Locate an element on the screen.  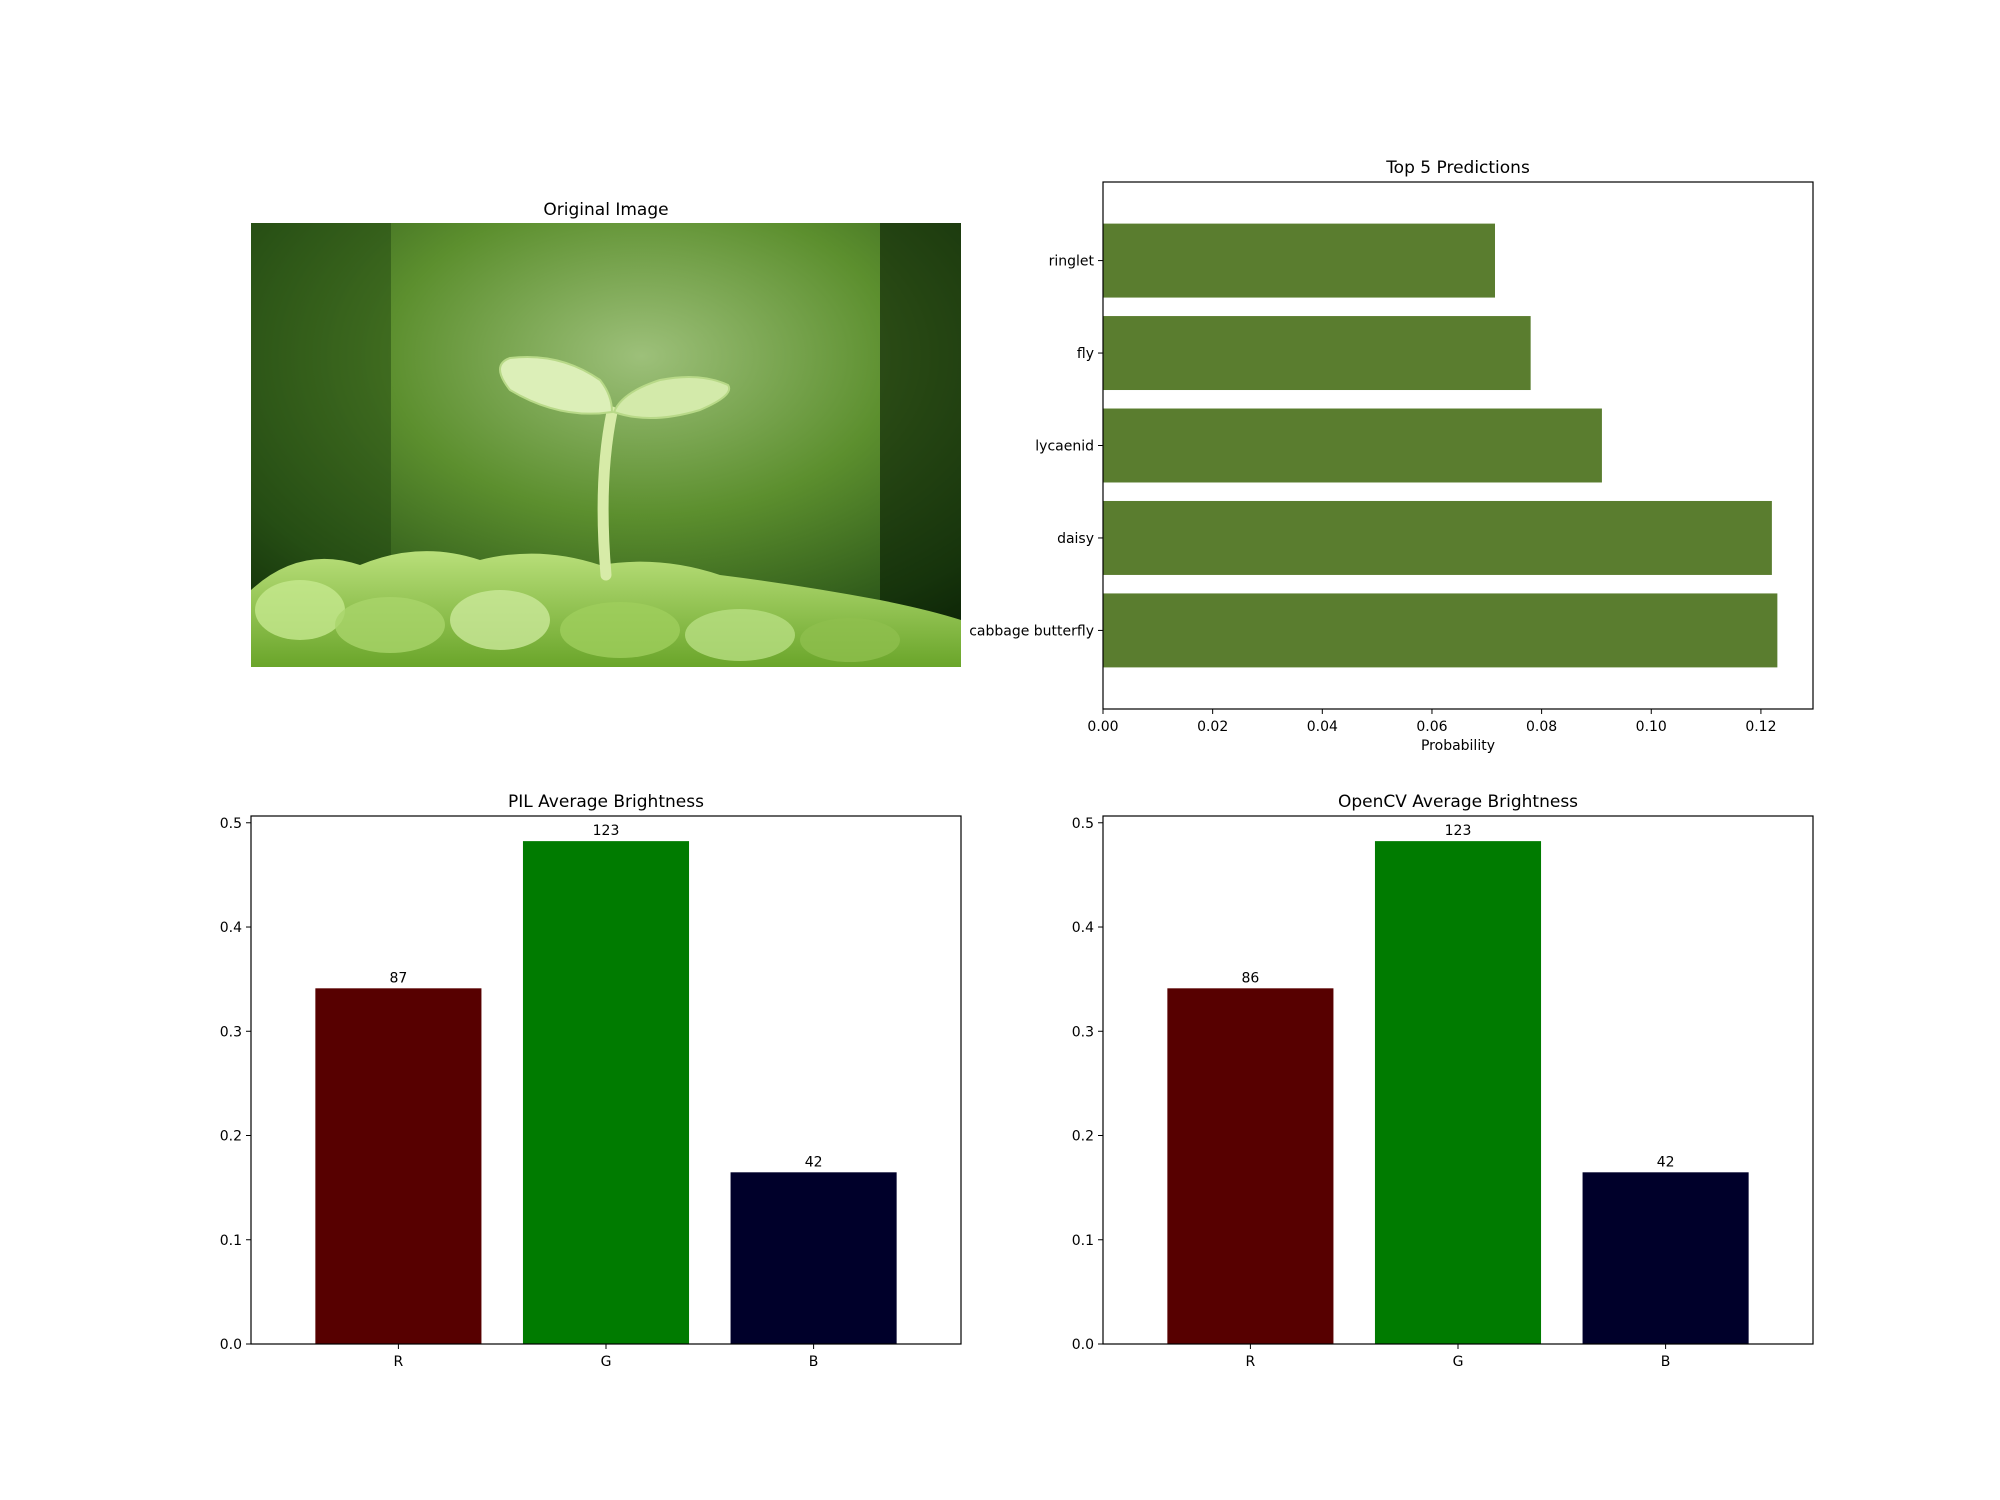
x-tick-label: 0.12 is located at coordinates (1760, 727).